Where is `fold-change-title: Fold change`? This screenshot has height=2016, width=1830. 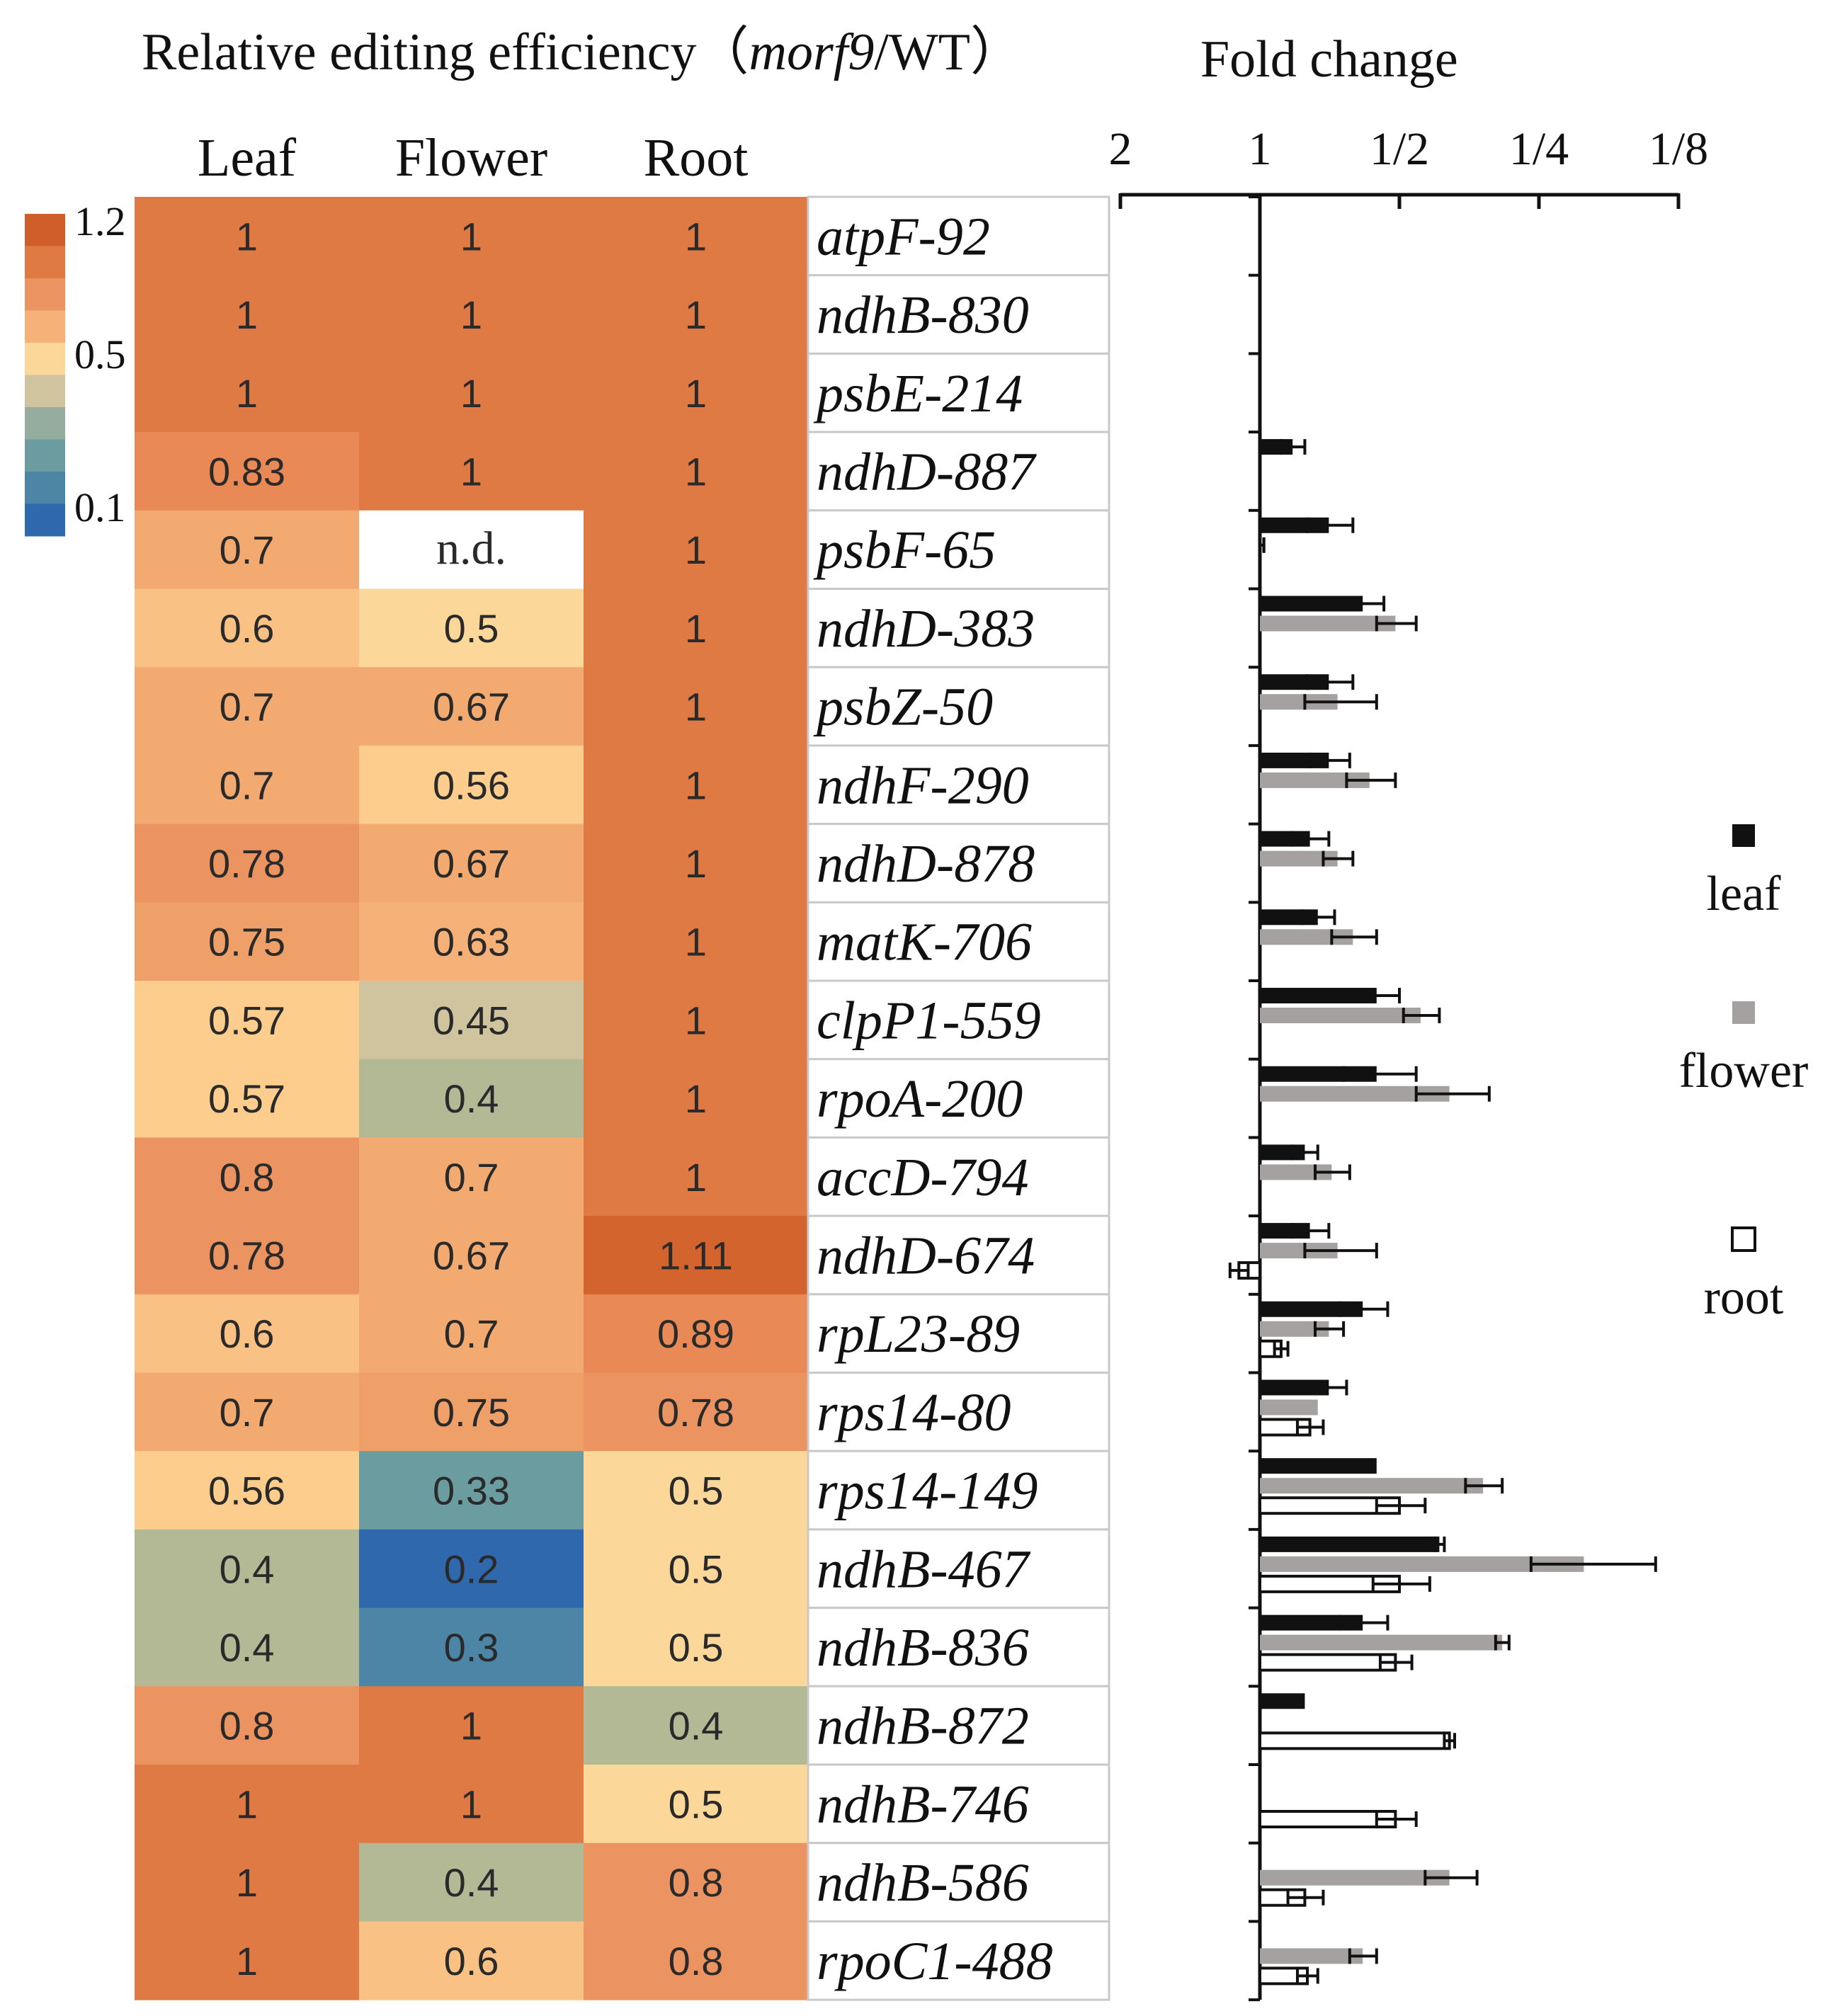 fold-change-title: Fold change is located at coordinates (1329, 60).